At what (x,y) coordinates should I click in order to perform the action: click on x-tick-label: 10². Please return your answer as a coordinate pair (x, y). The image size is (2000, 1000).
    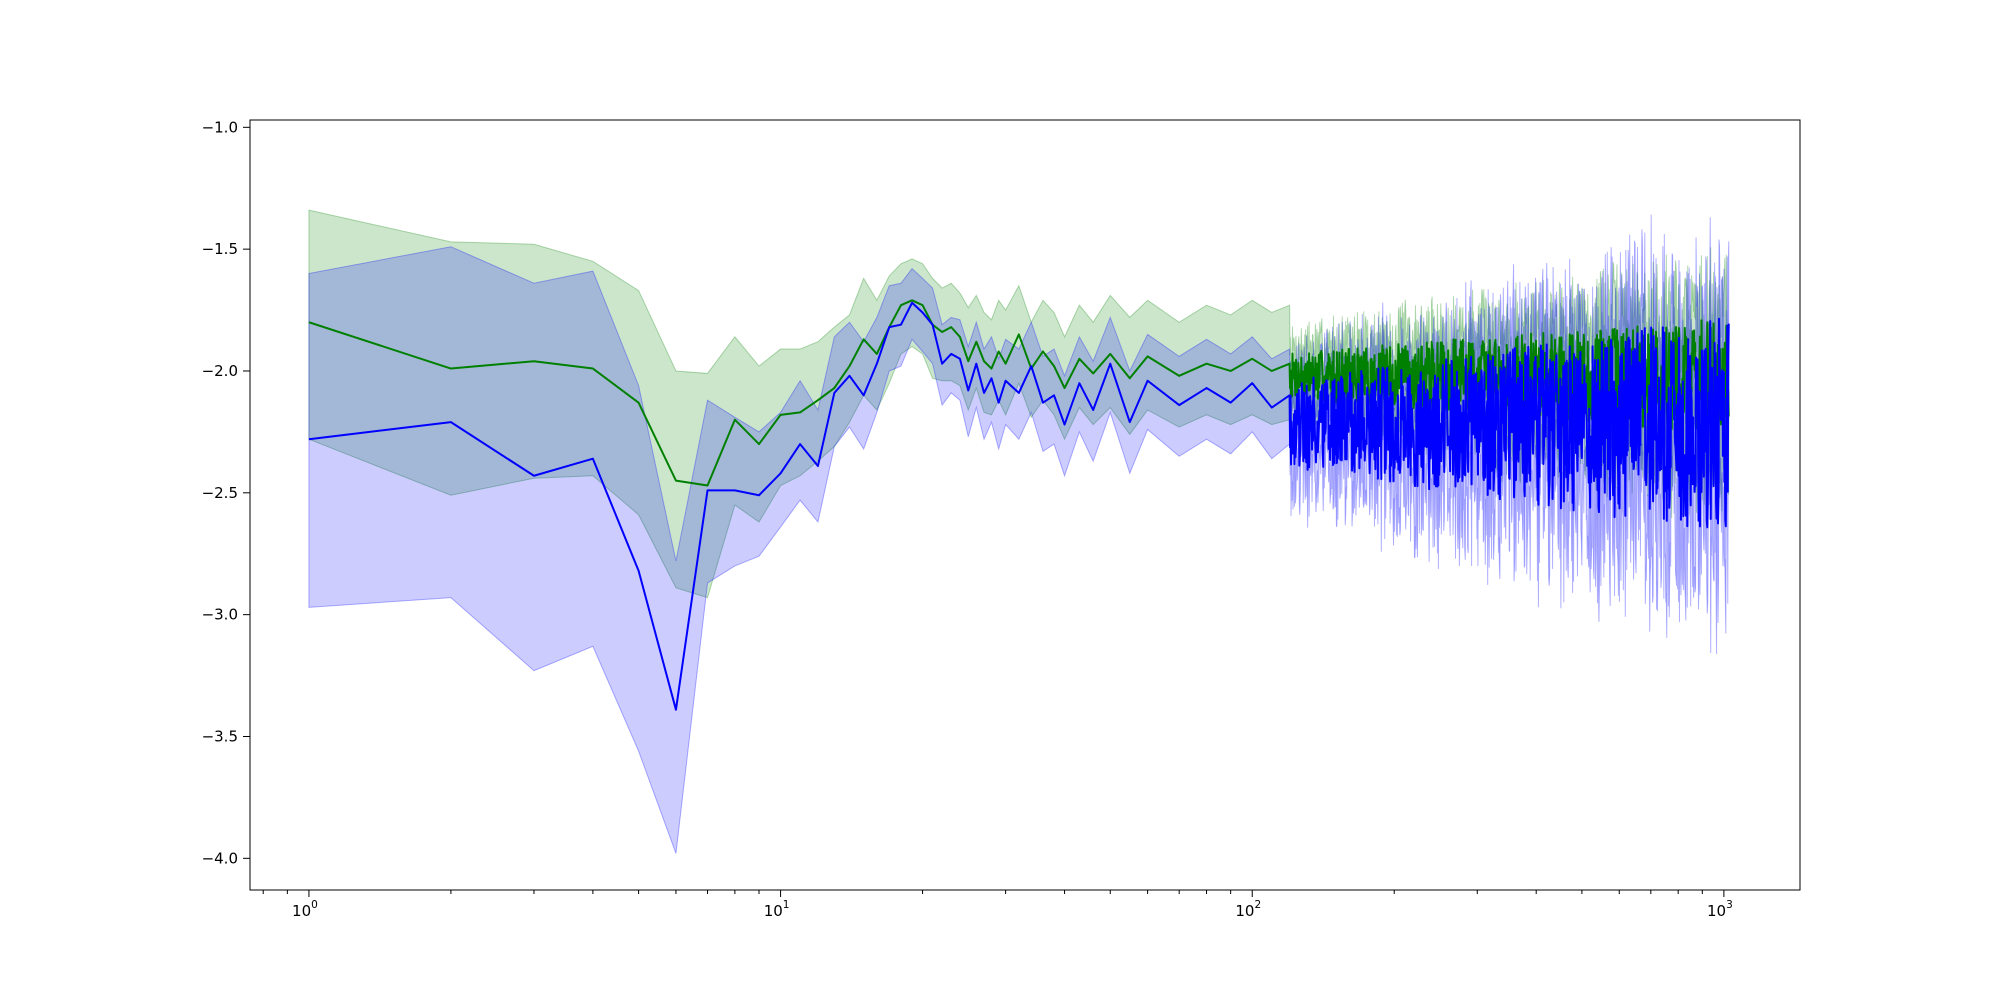
    Looking at the image, I should click on (1248, 909).